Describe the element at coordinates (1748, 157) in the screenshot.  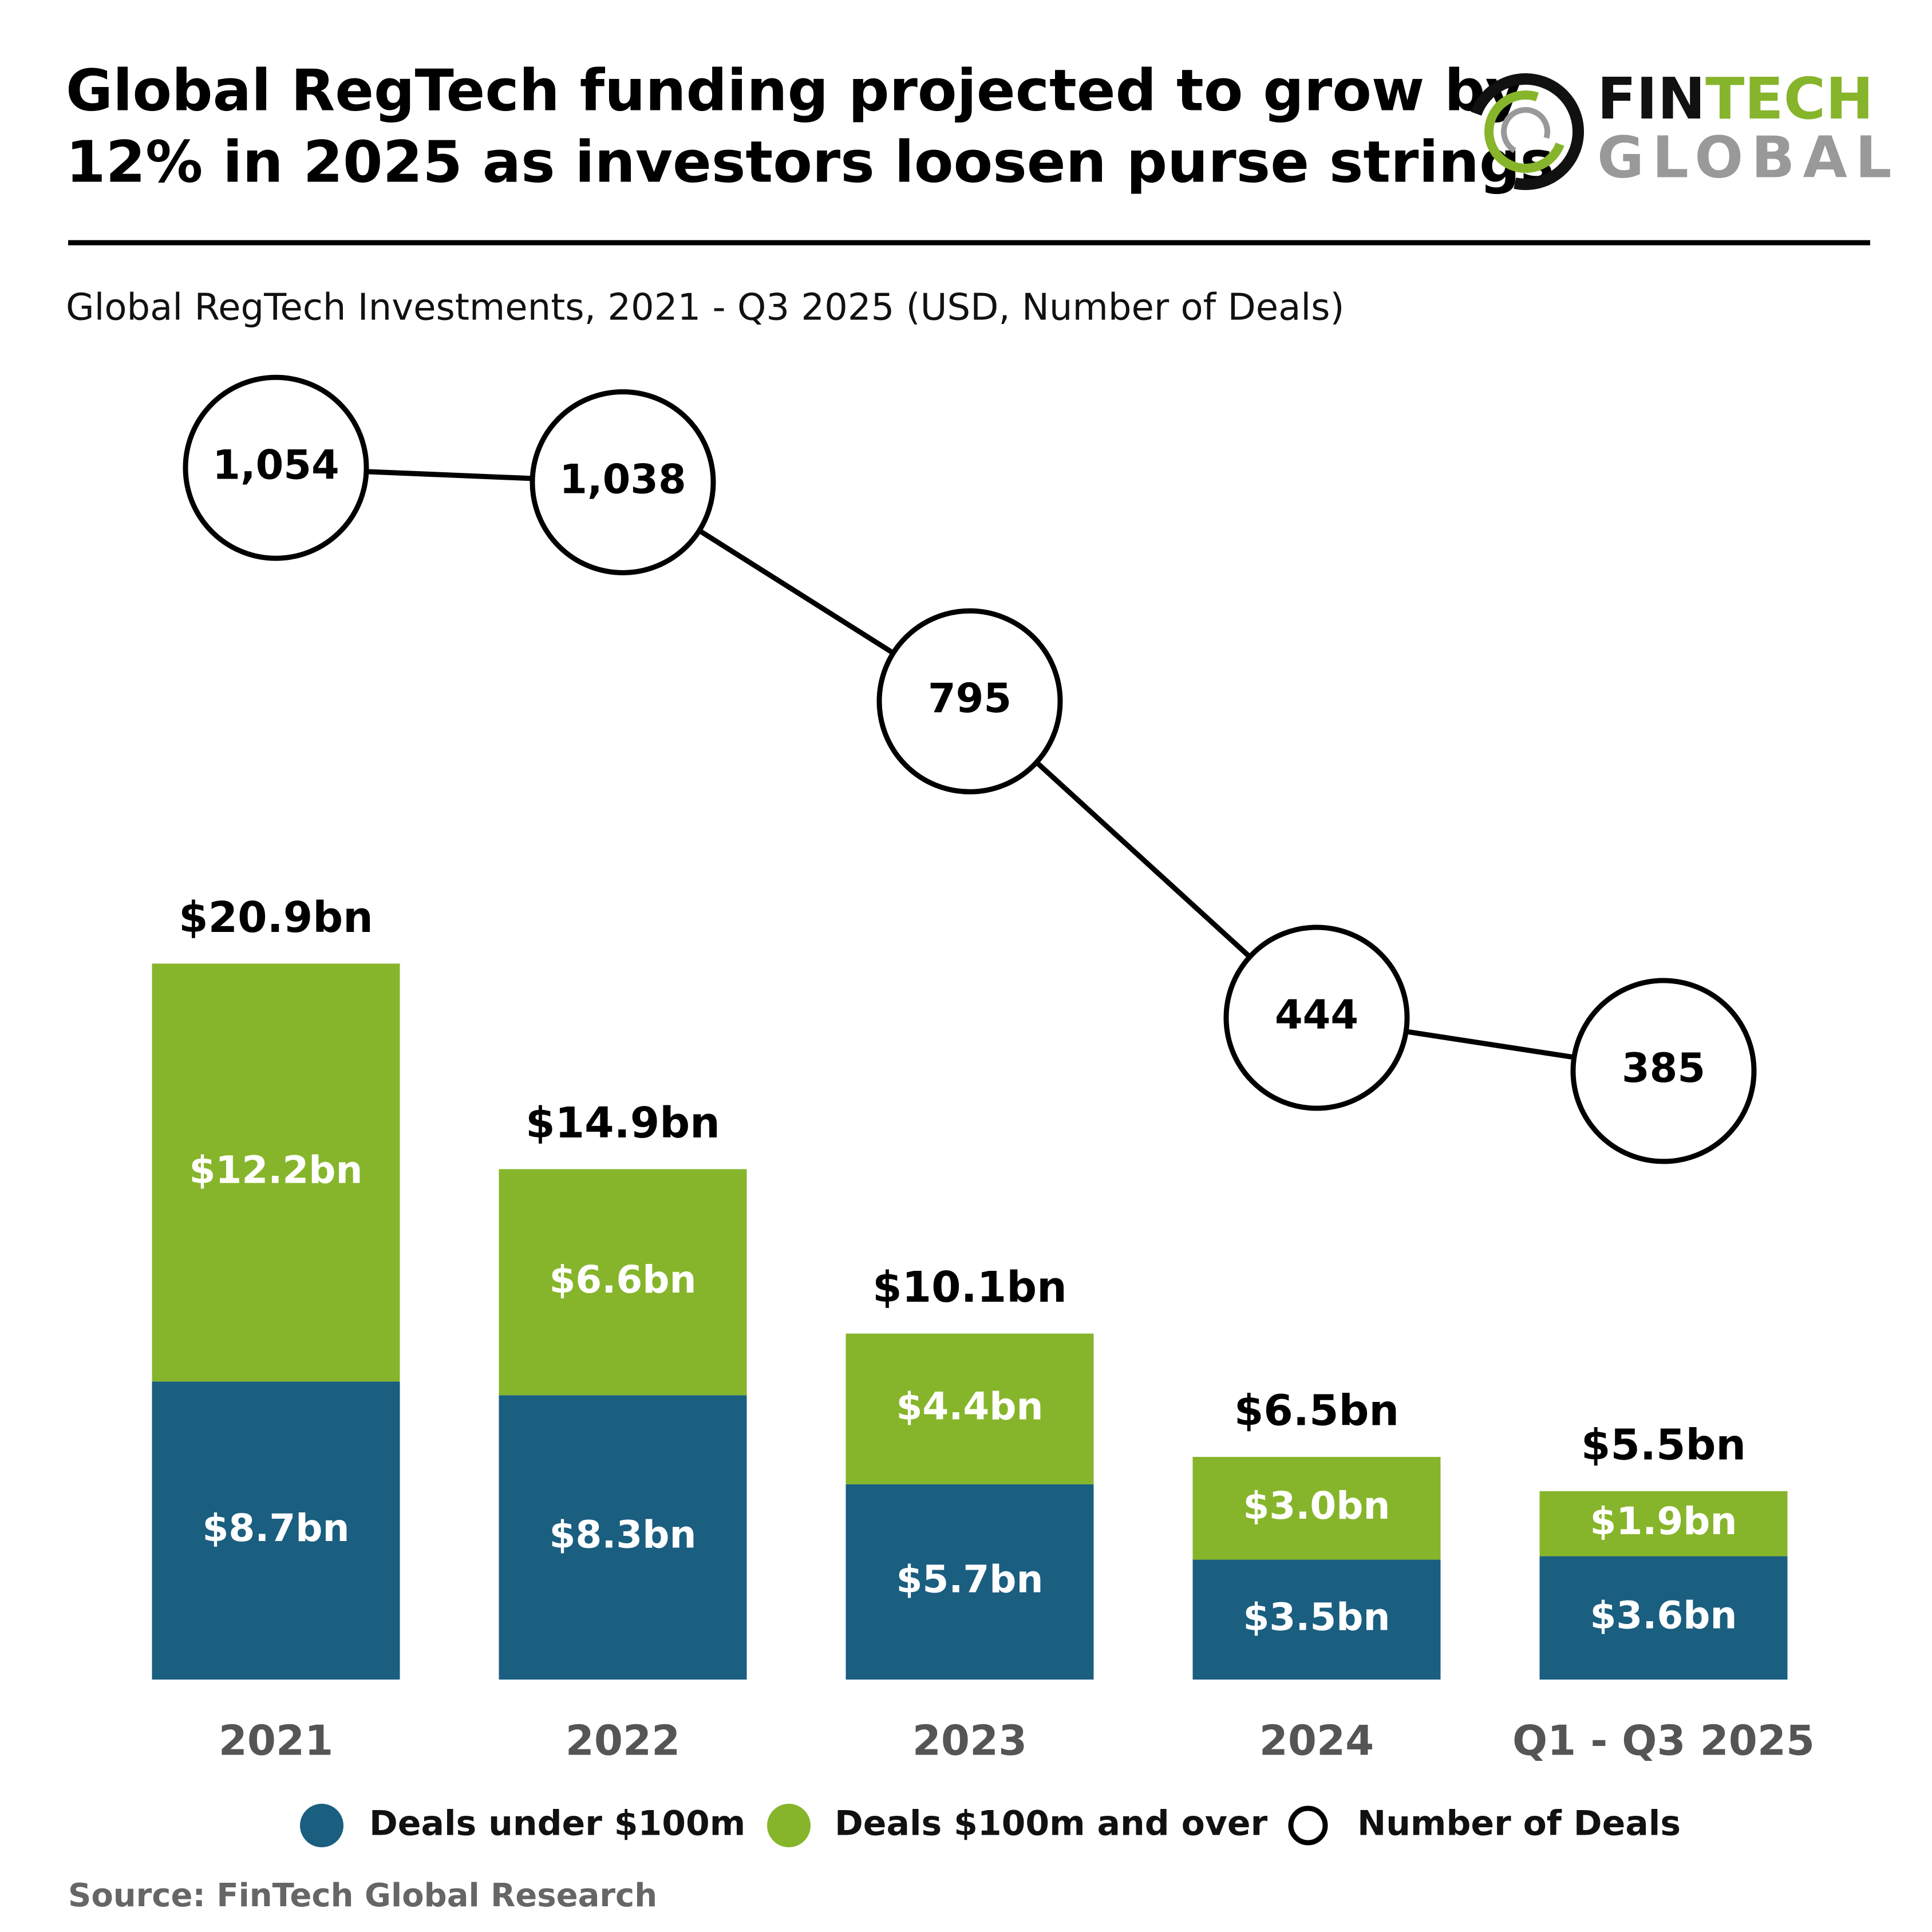
I see `logo-text: GLOBAL` at that location.